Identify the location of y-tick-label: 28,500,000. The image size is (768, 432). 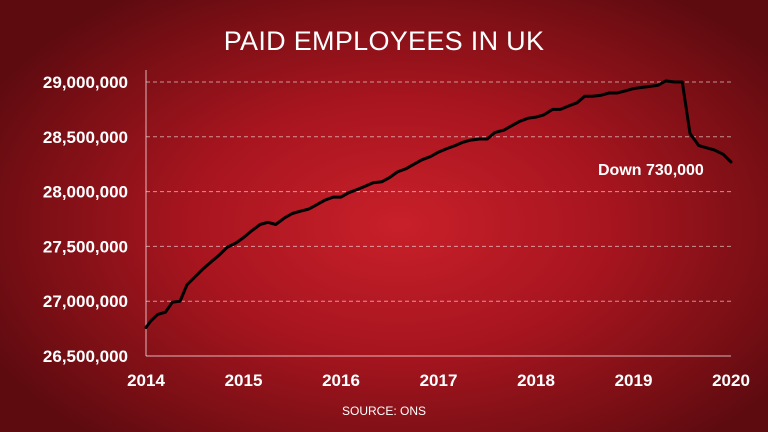
(85, 137).